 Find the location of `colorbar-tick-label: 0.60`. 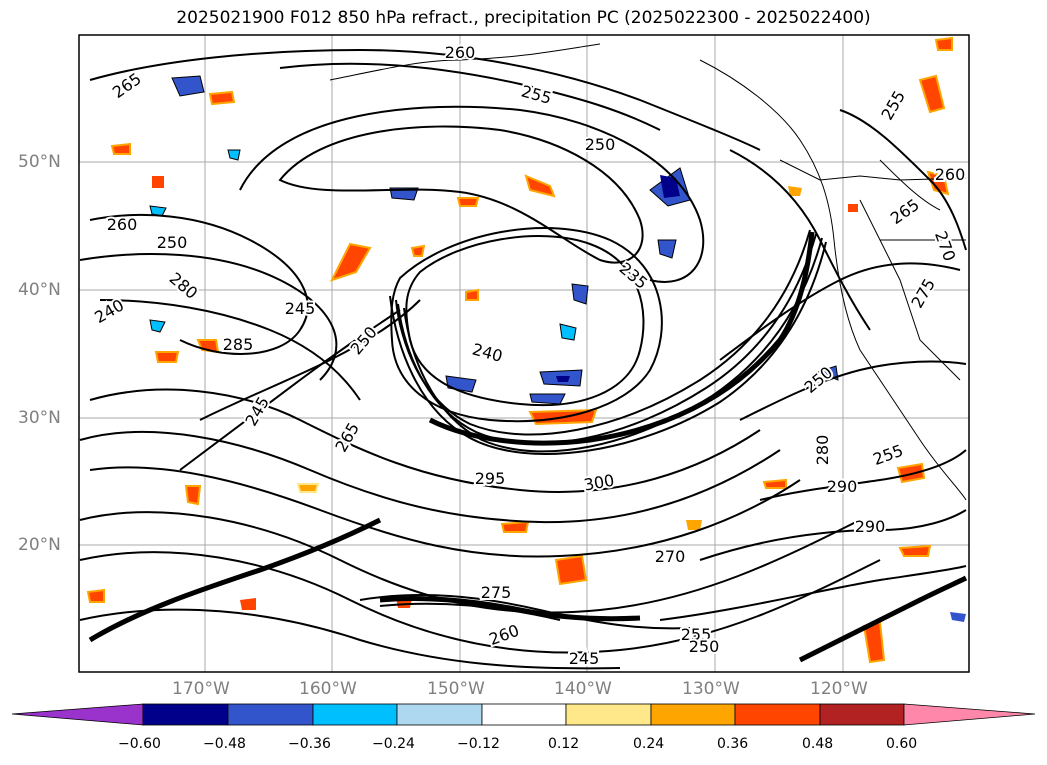

colorbar-tick-label: 0.60 is located at coordinates (902, 744).